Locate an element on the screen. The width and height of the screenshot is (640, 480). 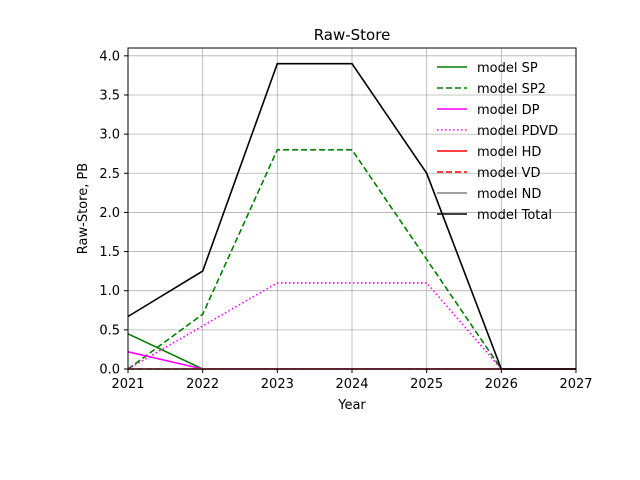
x-tick-label: 2023 is located at coordinates (277, 384).